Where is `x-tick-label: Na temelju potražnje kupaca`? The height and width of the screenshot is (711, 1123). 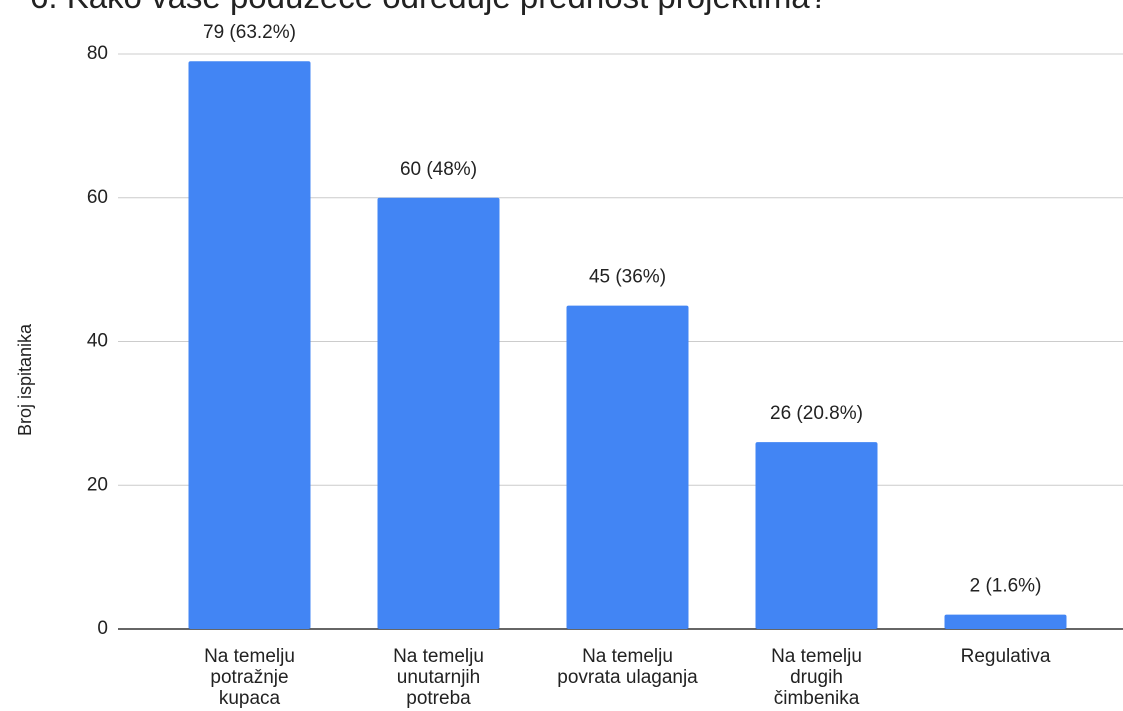 x-tick-label: Na temelju potražnje kupaca is located at coordinates (249, 677).